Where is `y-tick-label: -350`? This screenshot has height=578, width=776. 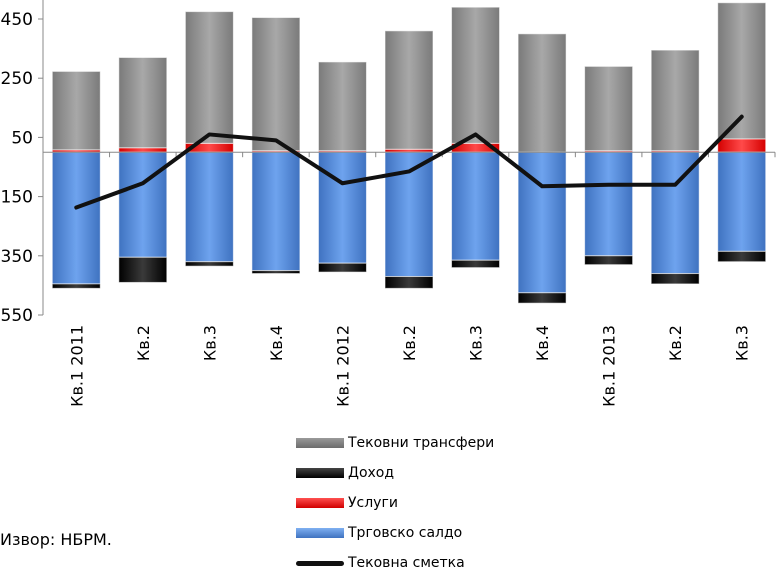
y-tick-label: -350 is located at coordinates (16, 257).